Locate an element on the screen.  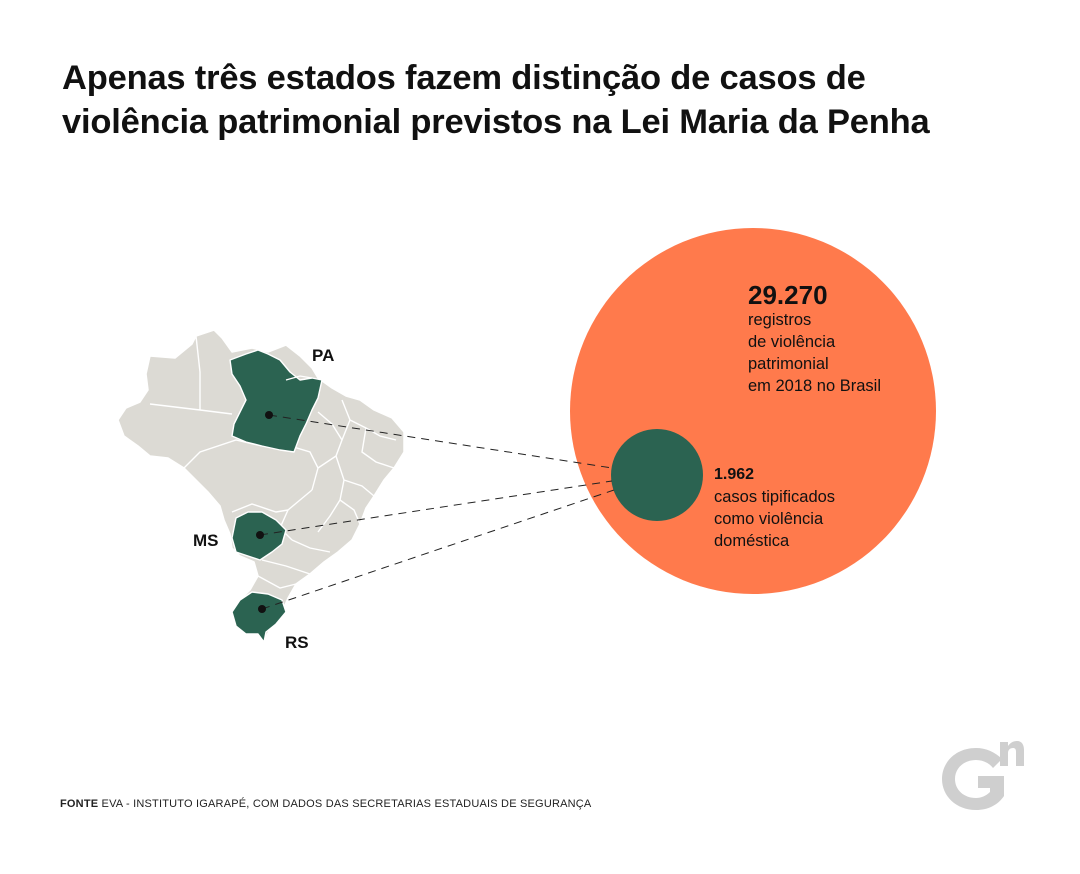
connector-ms is located at coordinates (436, 508).